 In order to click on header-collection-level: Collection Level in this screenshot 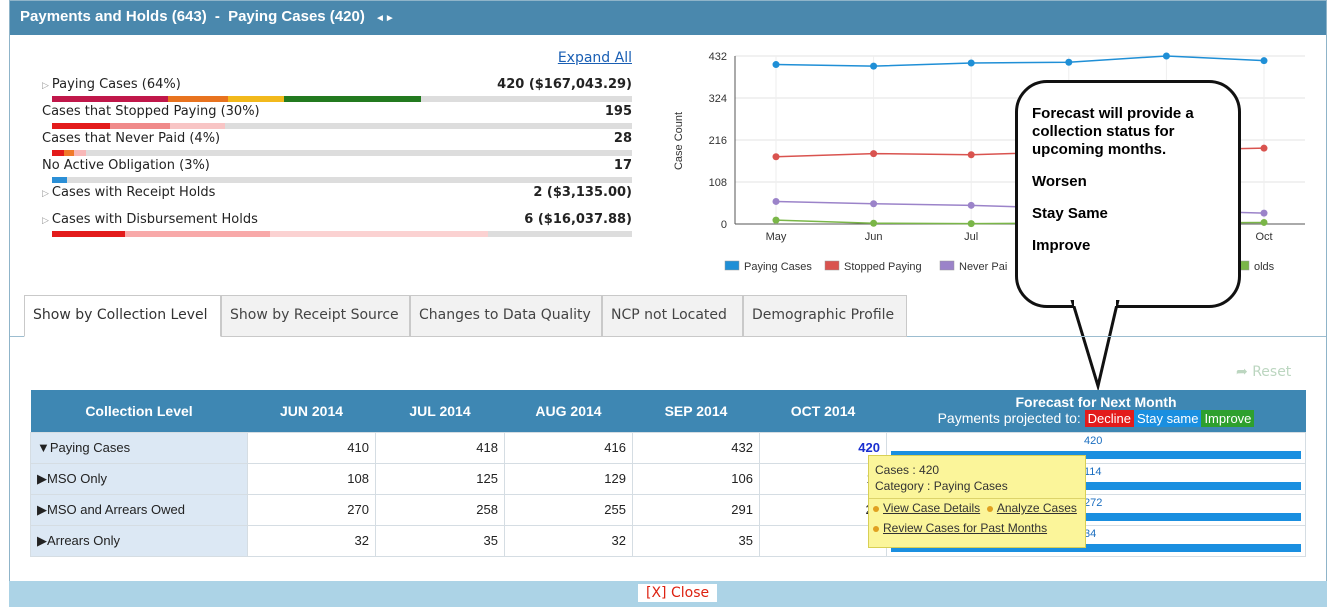, I will do `click(139, 411)`.